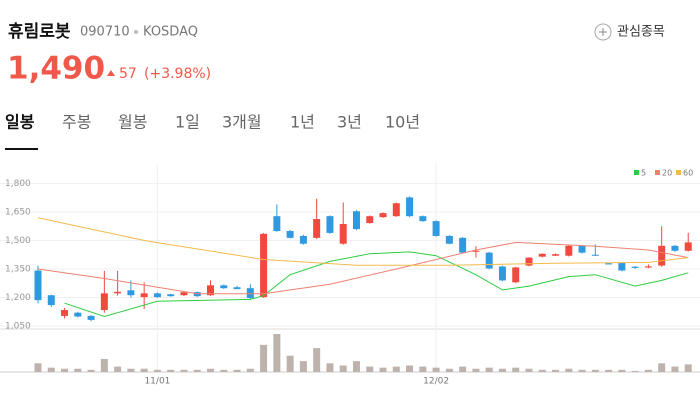 The width and height of the screenshot is (700, 400). What do you see at coordinates (56, 69) in the screenshot?
I see `price: 1,490` at bounding box center [56, 69].